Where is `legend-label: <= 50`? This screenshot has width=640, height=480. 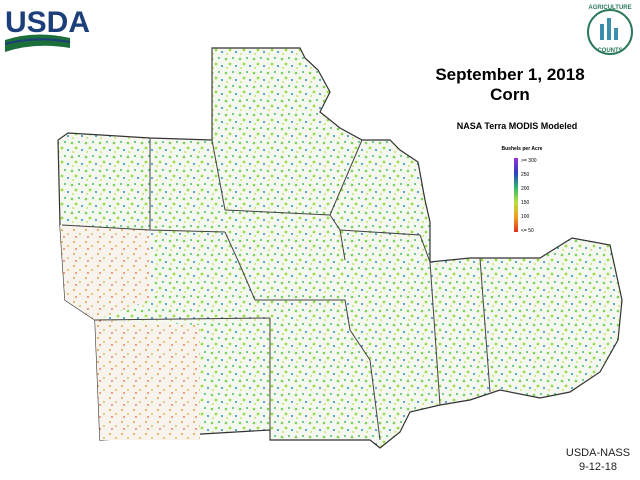
legend-label: <= 50 is located at coordinates (527, 231).